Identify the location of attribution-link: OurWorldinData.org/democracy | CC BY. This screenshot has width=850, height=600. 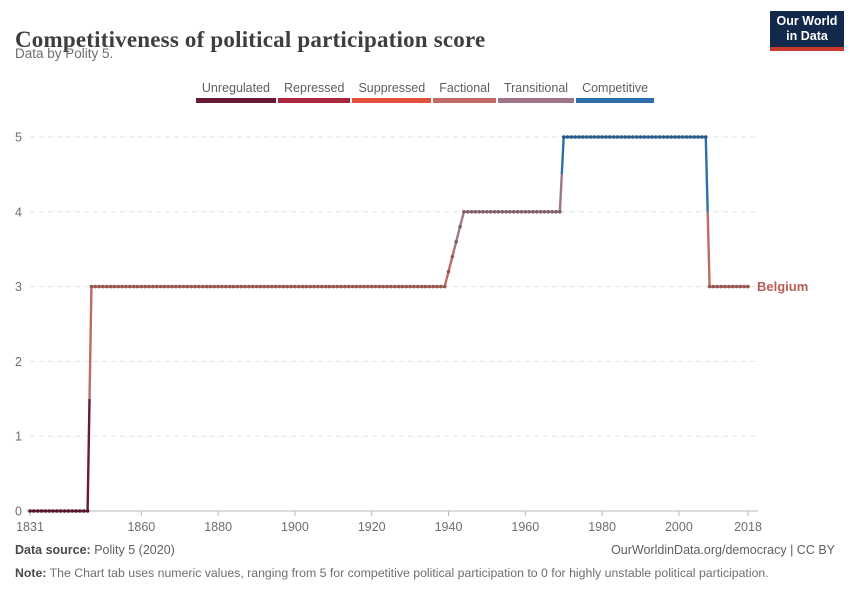
(723, 550).